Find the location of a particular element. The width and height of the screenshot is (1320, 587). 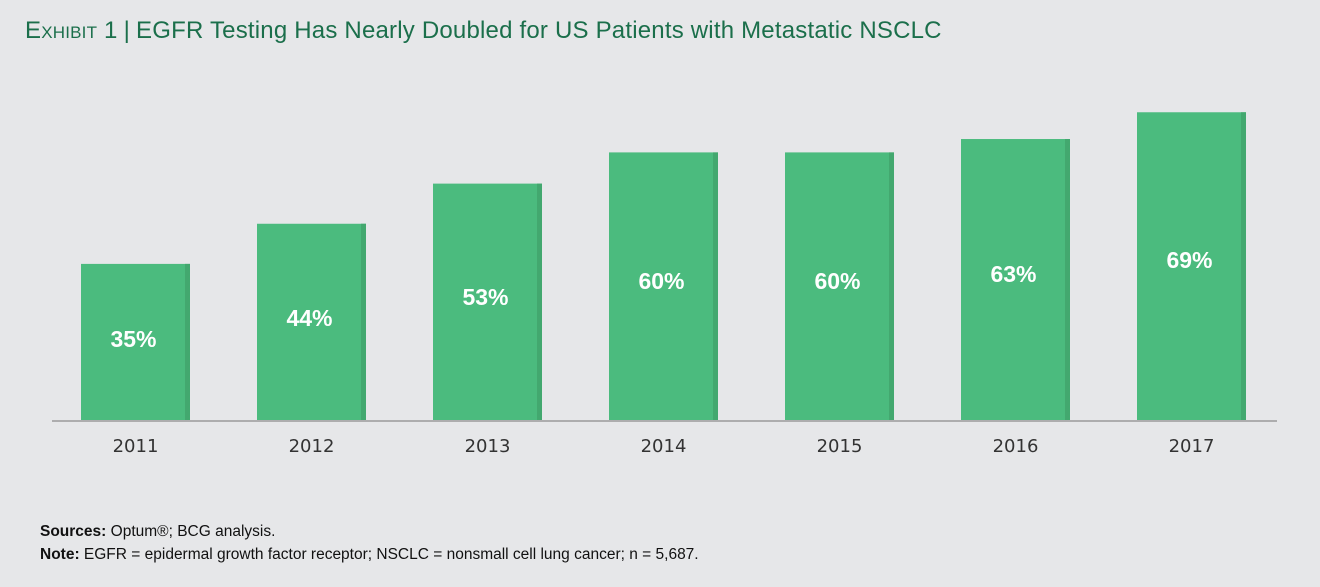

bar-2017 is located at coordinates (1191, 266).